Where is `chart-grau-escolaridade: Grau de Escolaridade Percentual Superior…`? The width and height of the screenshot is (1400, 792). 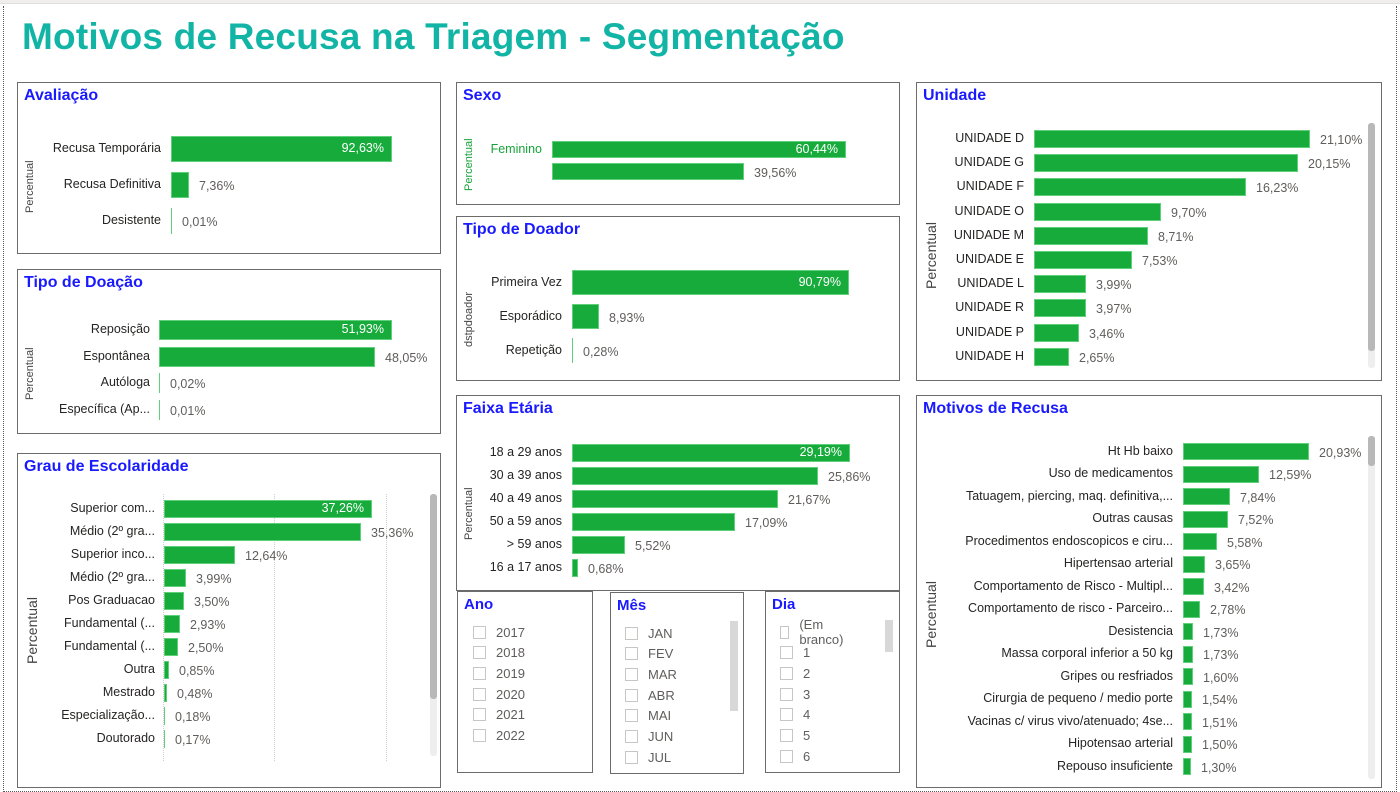
chart-grau-escolaridade: Grau de Escolaridade Percentual Superior… is located at coordinates (229, 620).